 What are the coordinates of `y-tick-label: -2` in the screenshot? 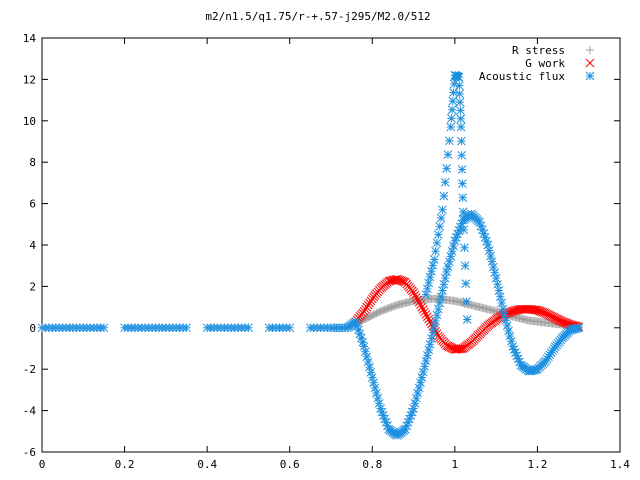 It's located at (29, 369).